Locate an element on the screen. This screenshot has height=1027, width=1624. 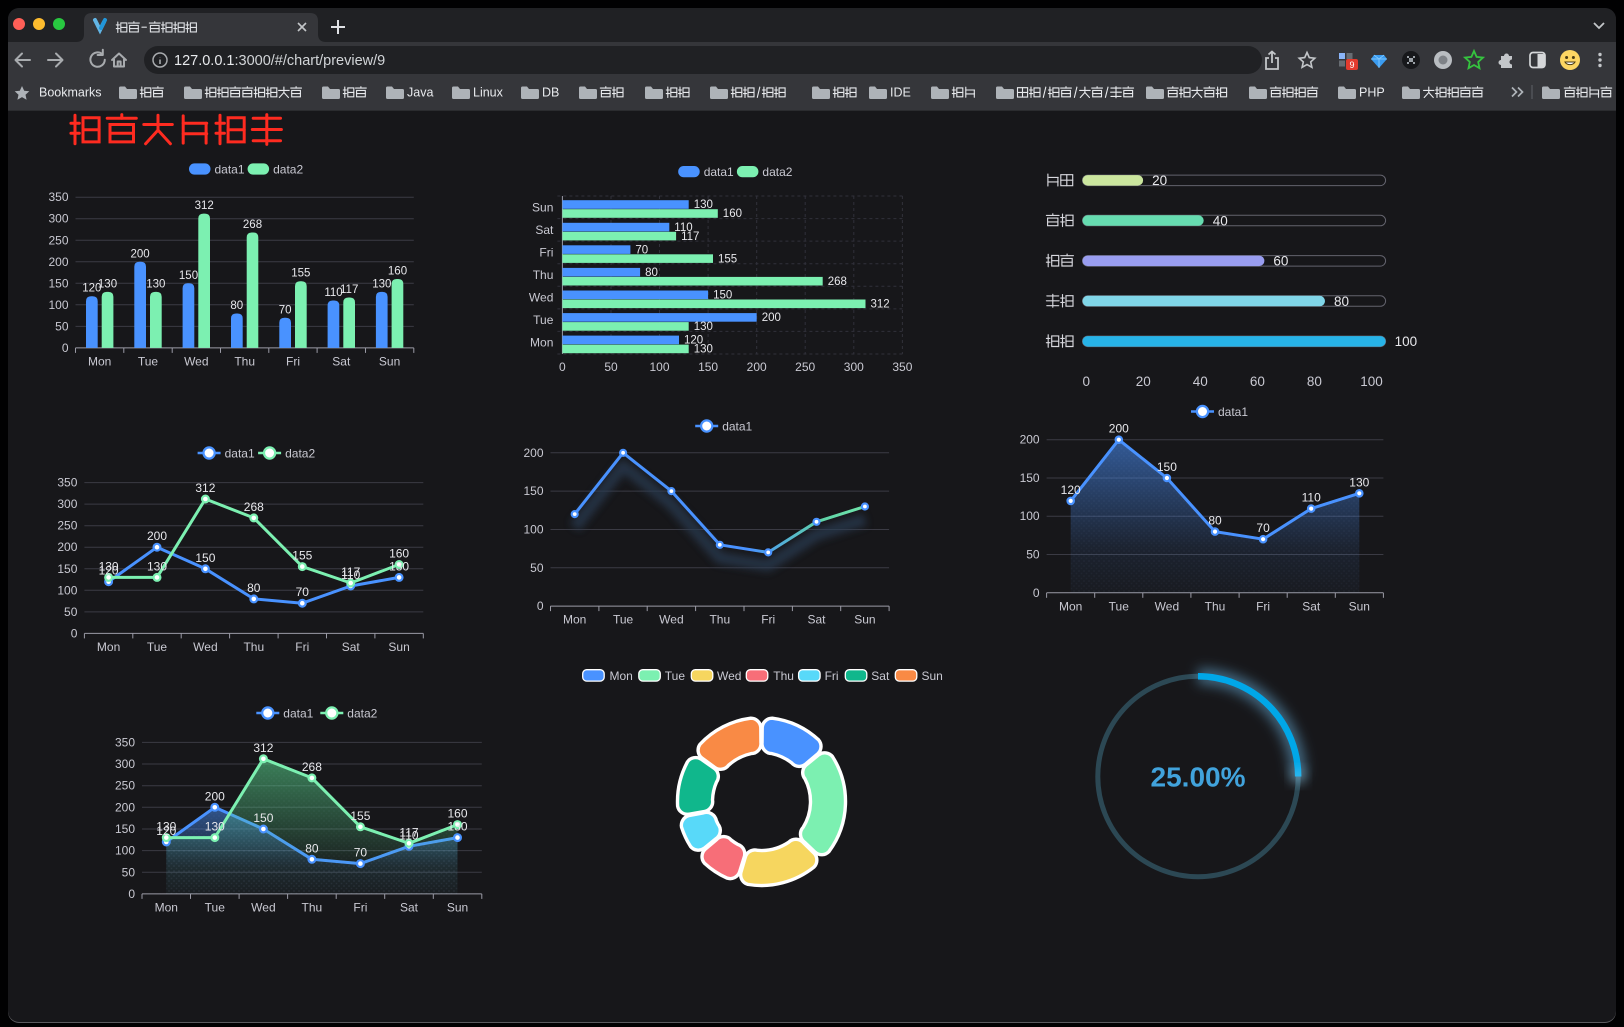
svg-text: IDE is located at coordinates (900, 93).